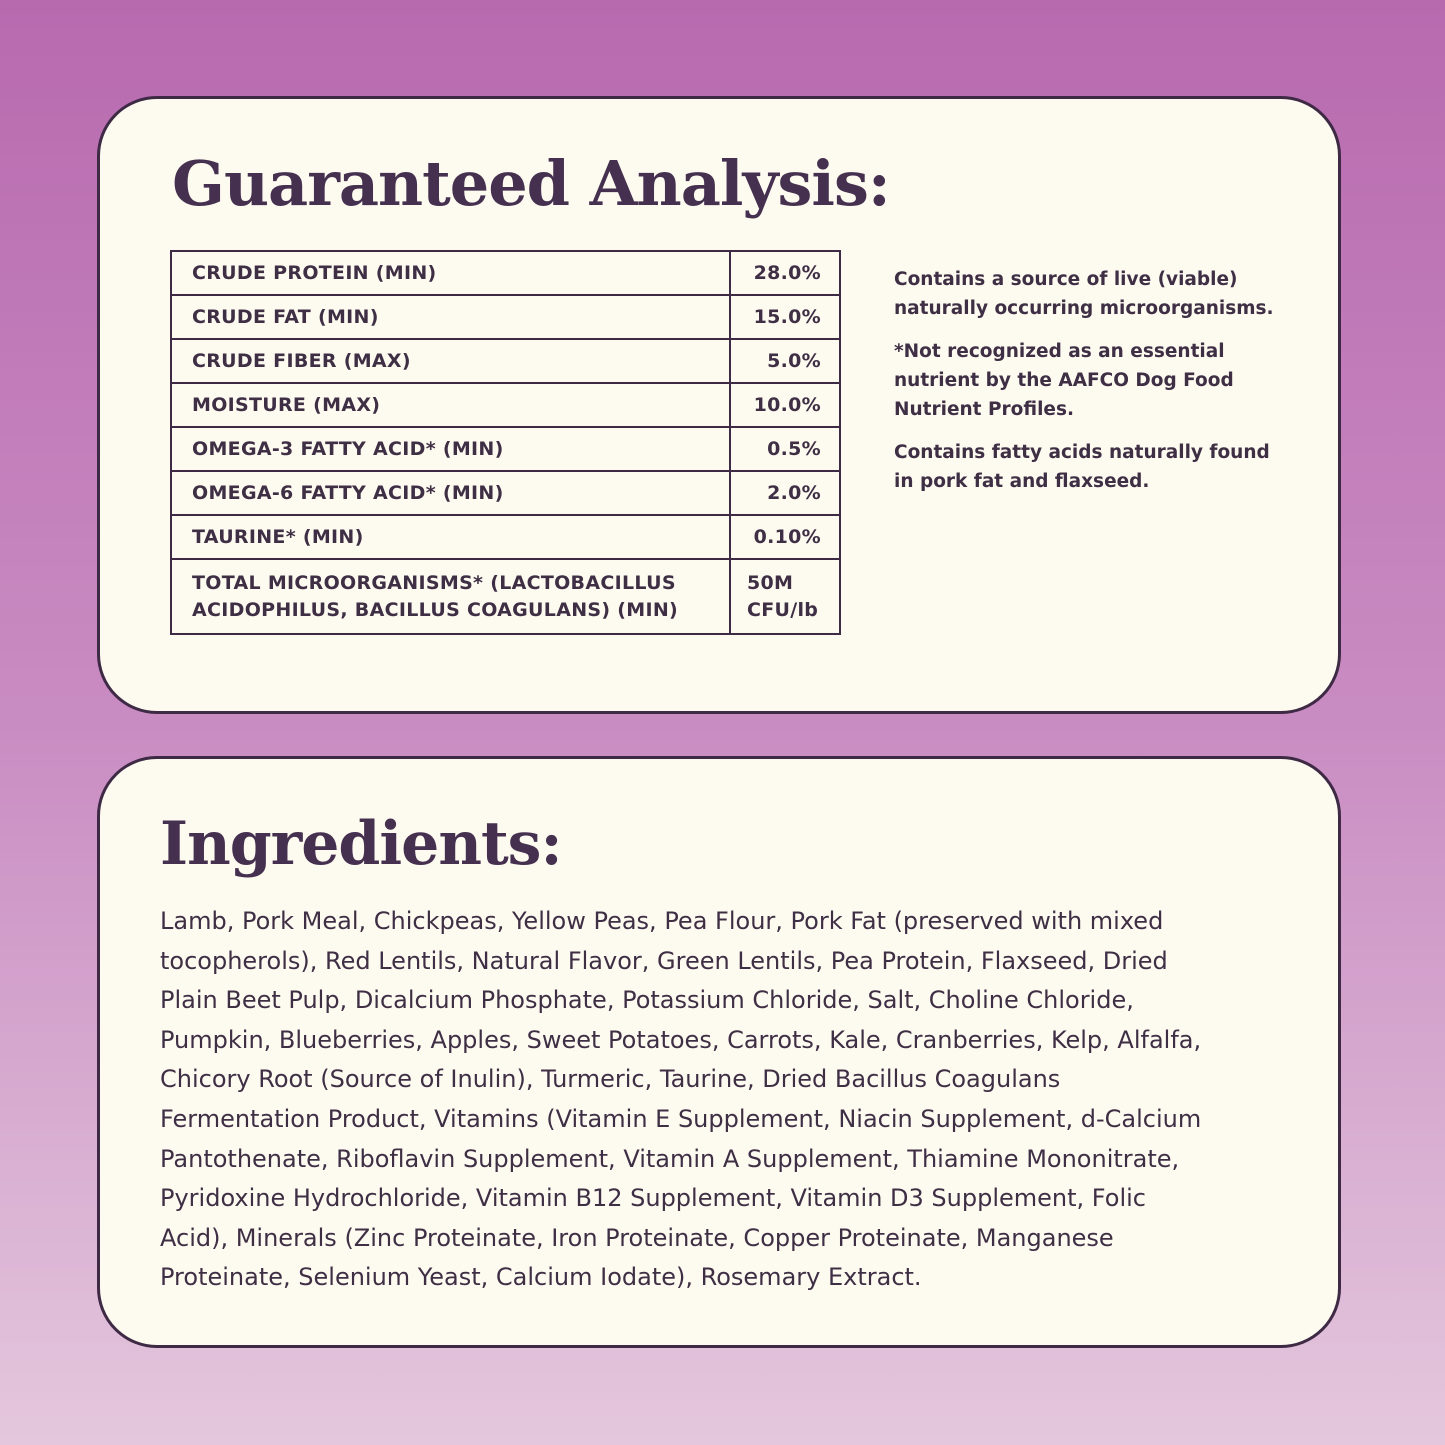 The height and width of the screenshot is (1445, 1445). What do you see at coordinates (785, 493) in the screenshot?
I see `nutrient-value: 2.0%` at bounding box center [785, 493].